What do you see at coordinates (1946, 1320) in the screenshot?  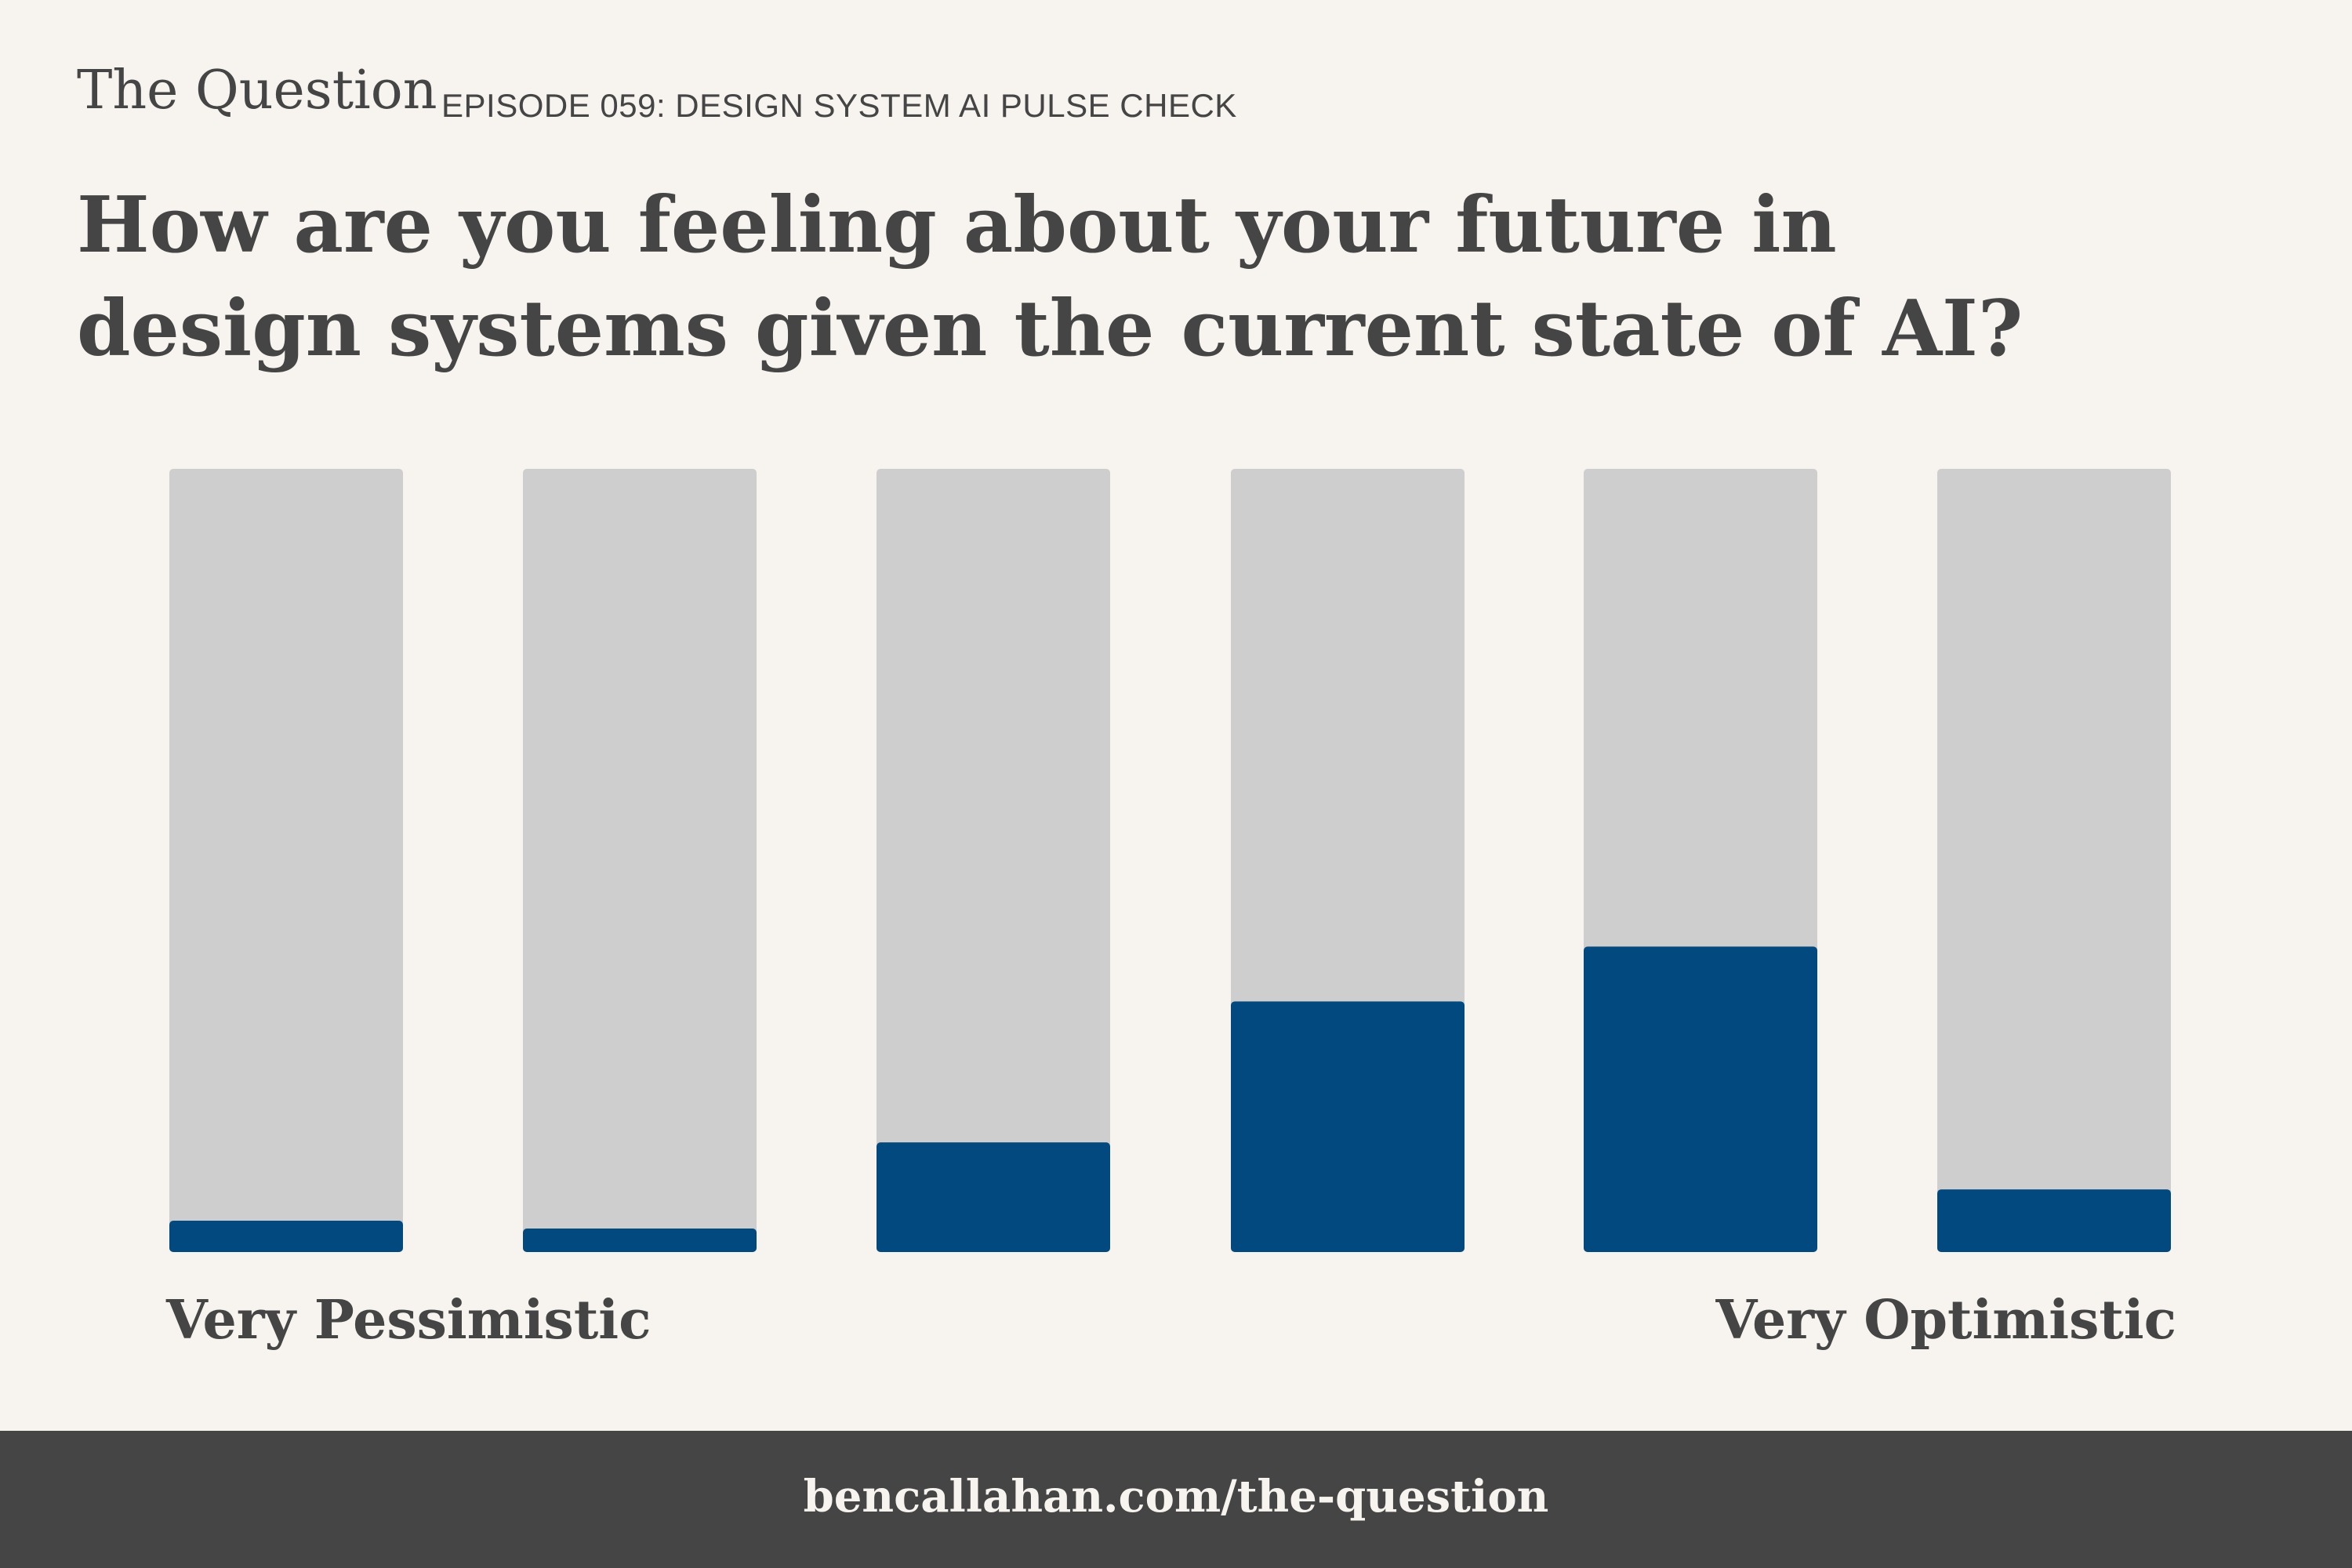 I see `axis-label-optimistic: Very Optimistic` at bounding box center [1946, 1320].